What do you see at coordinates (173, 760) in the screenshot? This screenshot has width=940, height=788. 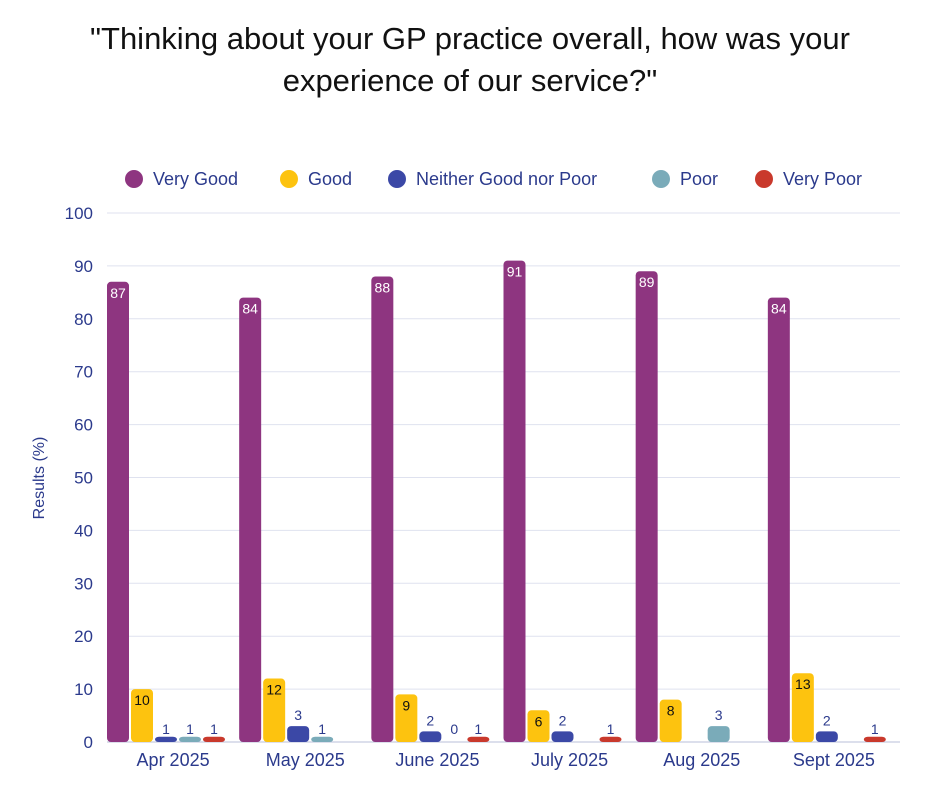 I see `x-tick-label: Apr 2025` at bounding box center [173, 760].